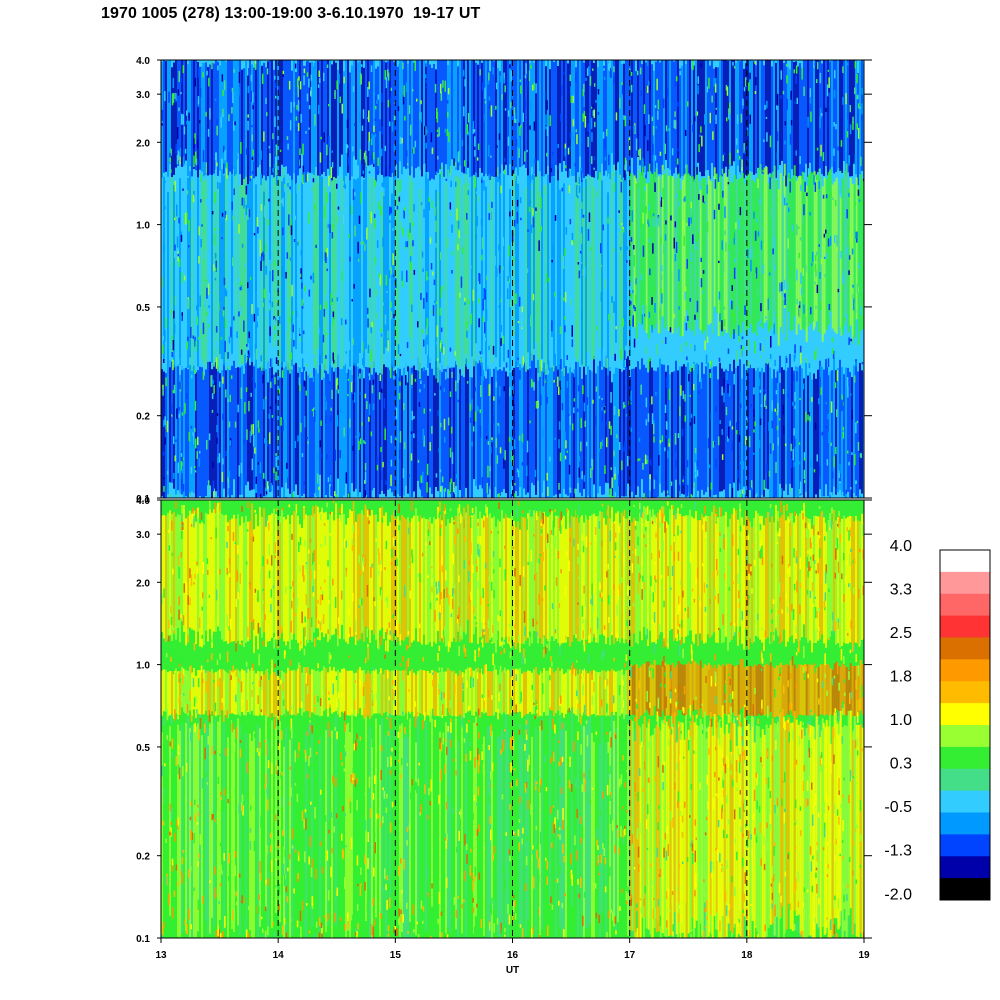 Image resolution: width=1000 pixels, height=1000 pixels. What do you see at coordinates (901, 764) in the screenshot?
I see `colorbar-label: 0.3` at bounding box center [901, 764].